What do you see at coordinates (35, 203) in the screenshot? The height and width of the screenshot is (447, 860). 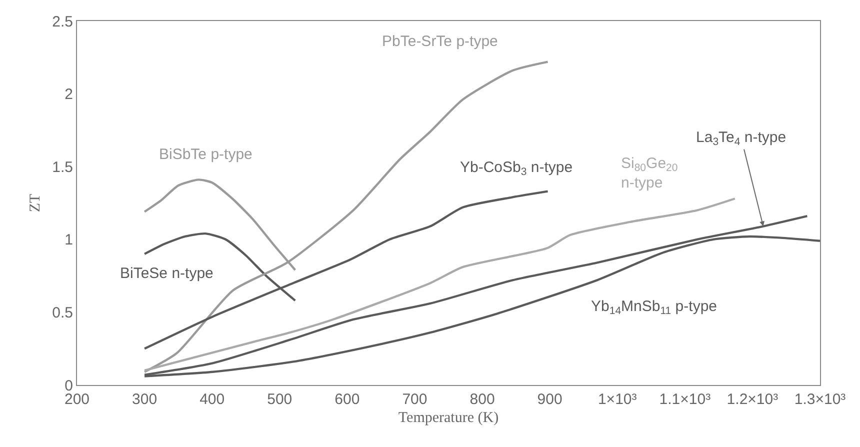 I see `y-axis-title: ZT` at bounding box center [35, 203].